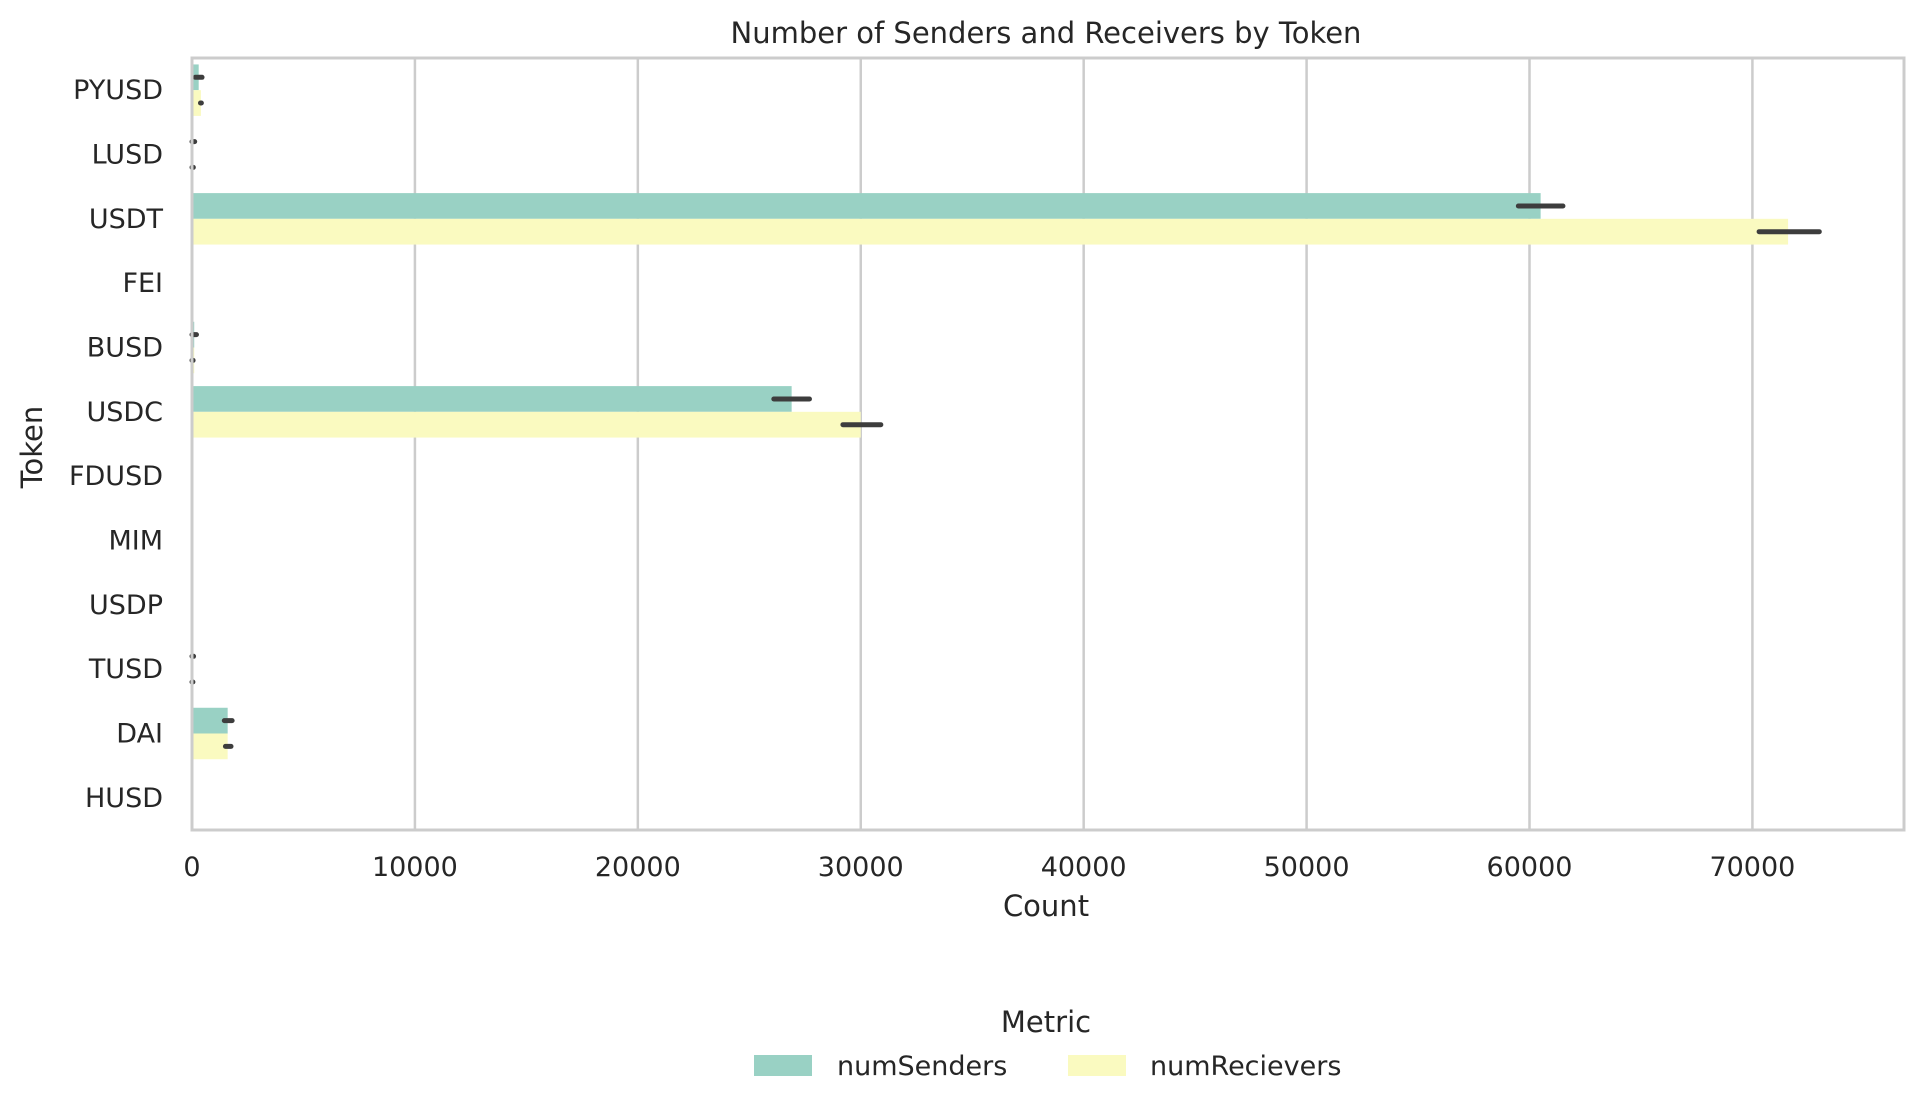 The image size is (1920, 1113). Describe the element at coordinates (127, 155) in the screenshot. I see `y-tick-label: LUSD` at that location.